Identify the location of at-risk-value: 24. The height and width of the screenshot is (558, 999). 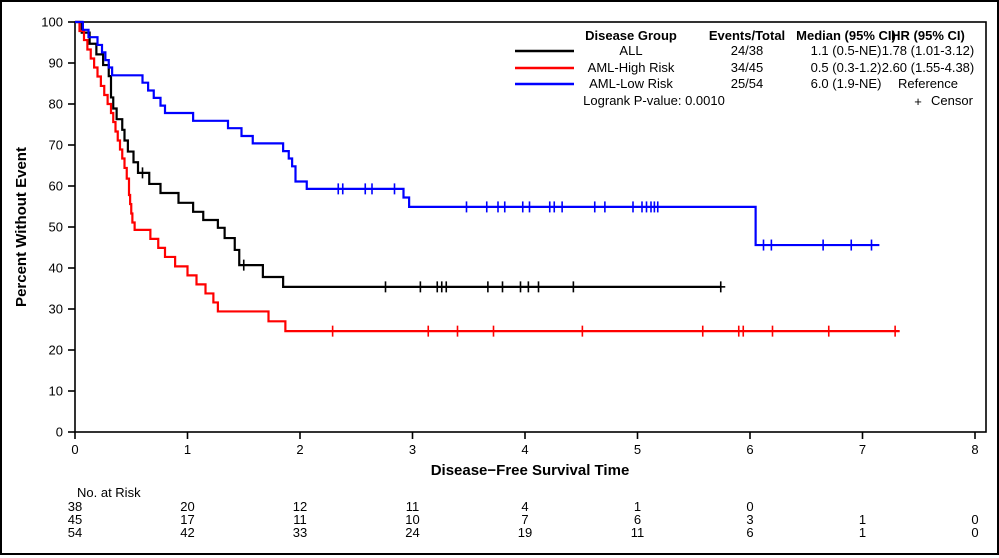
(412, 532).